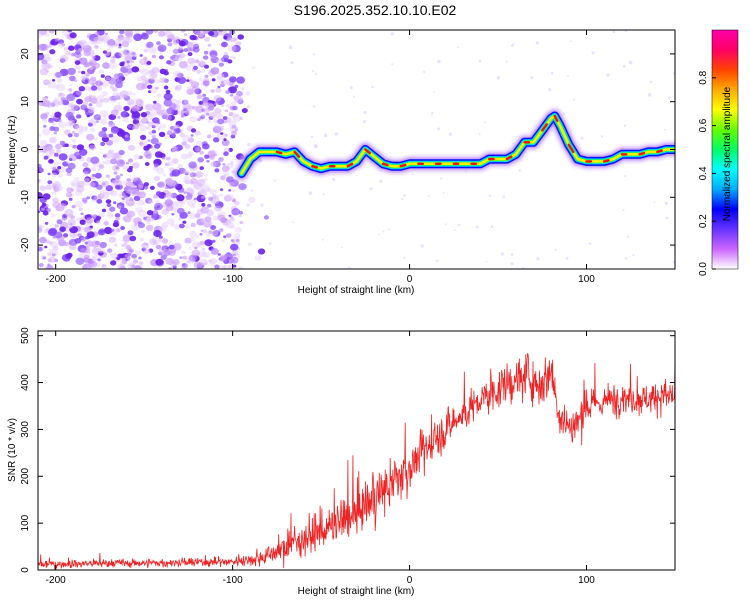  Describe the element at coordinates (25, 382) in the screenshot. I see `snr-y-tick-label: 400` at that location.